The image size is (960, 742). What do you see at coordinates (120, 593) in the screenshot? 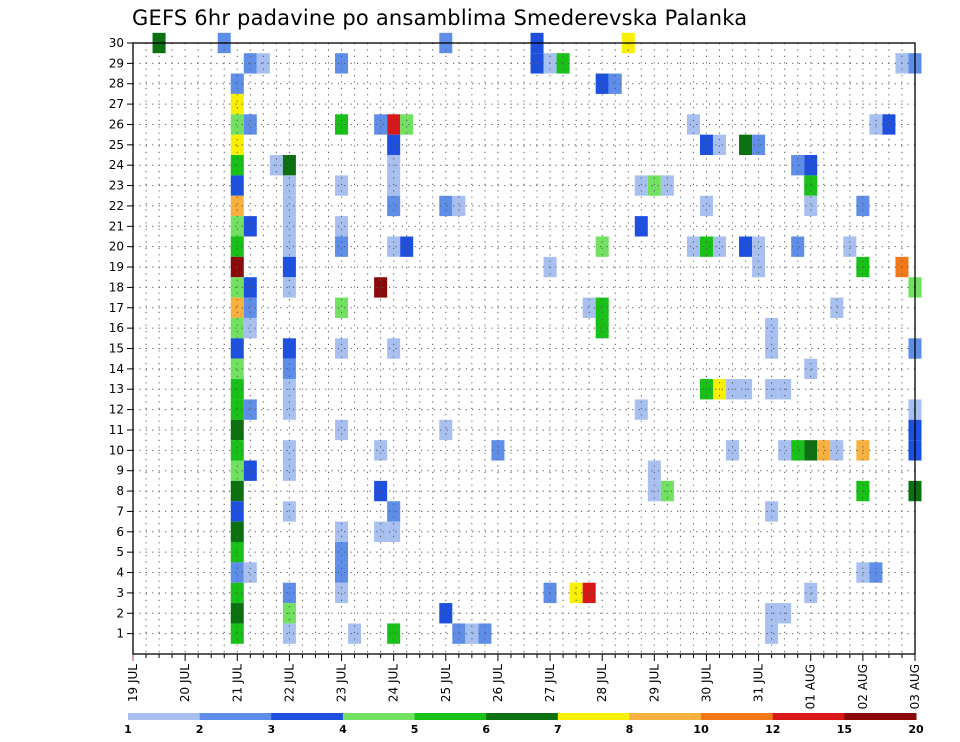
I see `y-tick-label: 3` at bounding box center [120, 593].